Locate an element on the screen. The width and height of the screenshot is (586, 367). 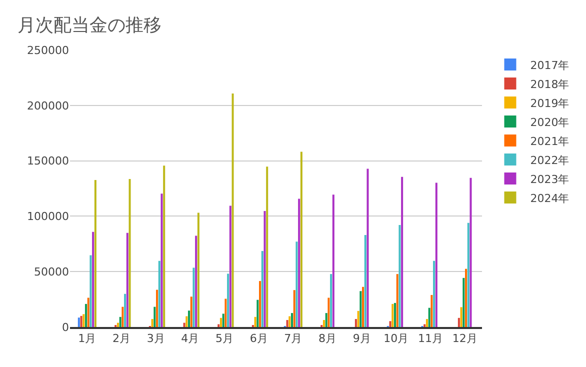
x-tick-label: 10月 is located at coordinates (396, 339).